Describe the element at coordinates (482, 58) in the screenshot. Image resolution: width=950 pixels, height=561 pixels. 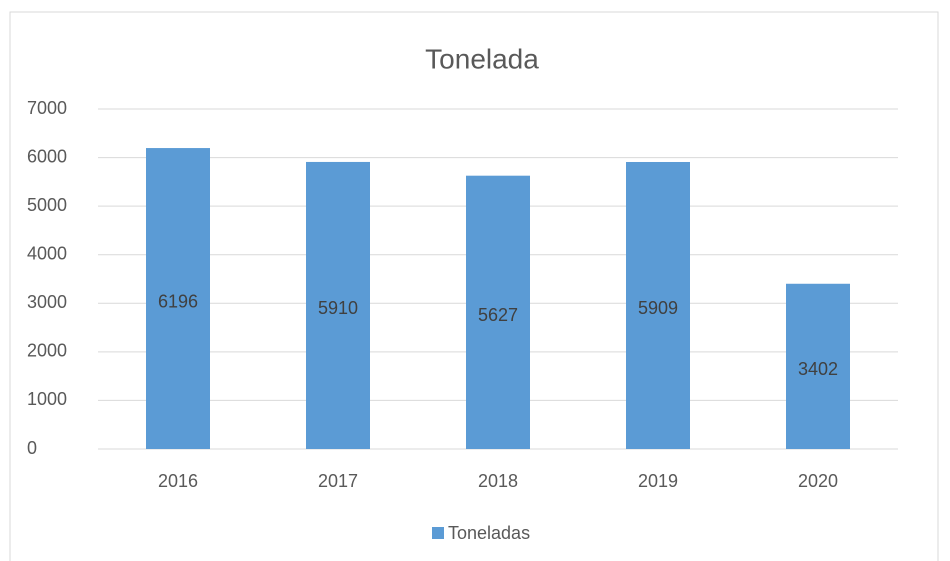
I see `chart-title: Tonelada` at that location.